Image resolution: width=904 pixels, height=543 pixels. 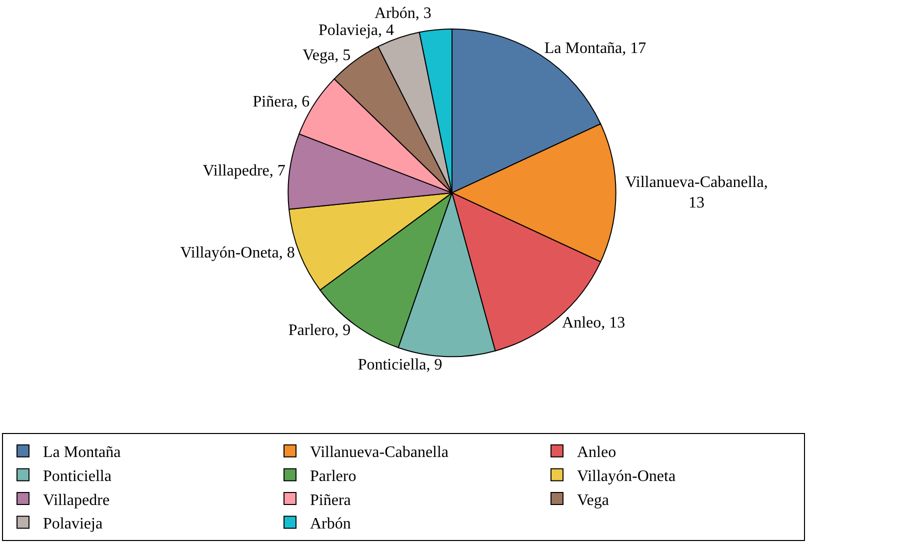 What do you see at coordinates (319, 330) in the screenshot?
I see `data-label: Parlero, 9` at bounding box center [319, 330].